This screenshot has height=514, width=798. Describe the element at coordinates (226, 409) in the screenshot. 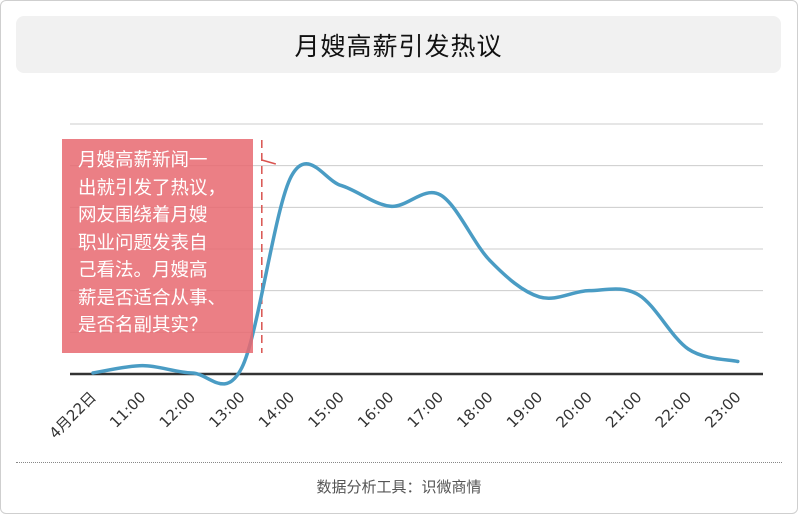

I see `x-tick-label: 13:00` at that location.